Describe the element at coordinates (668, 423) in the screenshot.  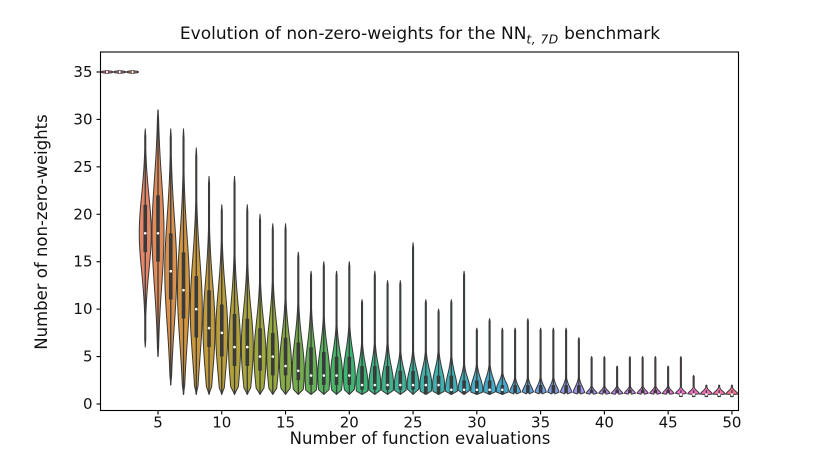
I see `x-tick-label: 45` at that location.